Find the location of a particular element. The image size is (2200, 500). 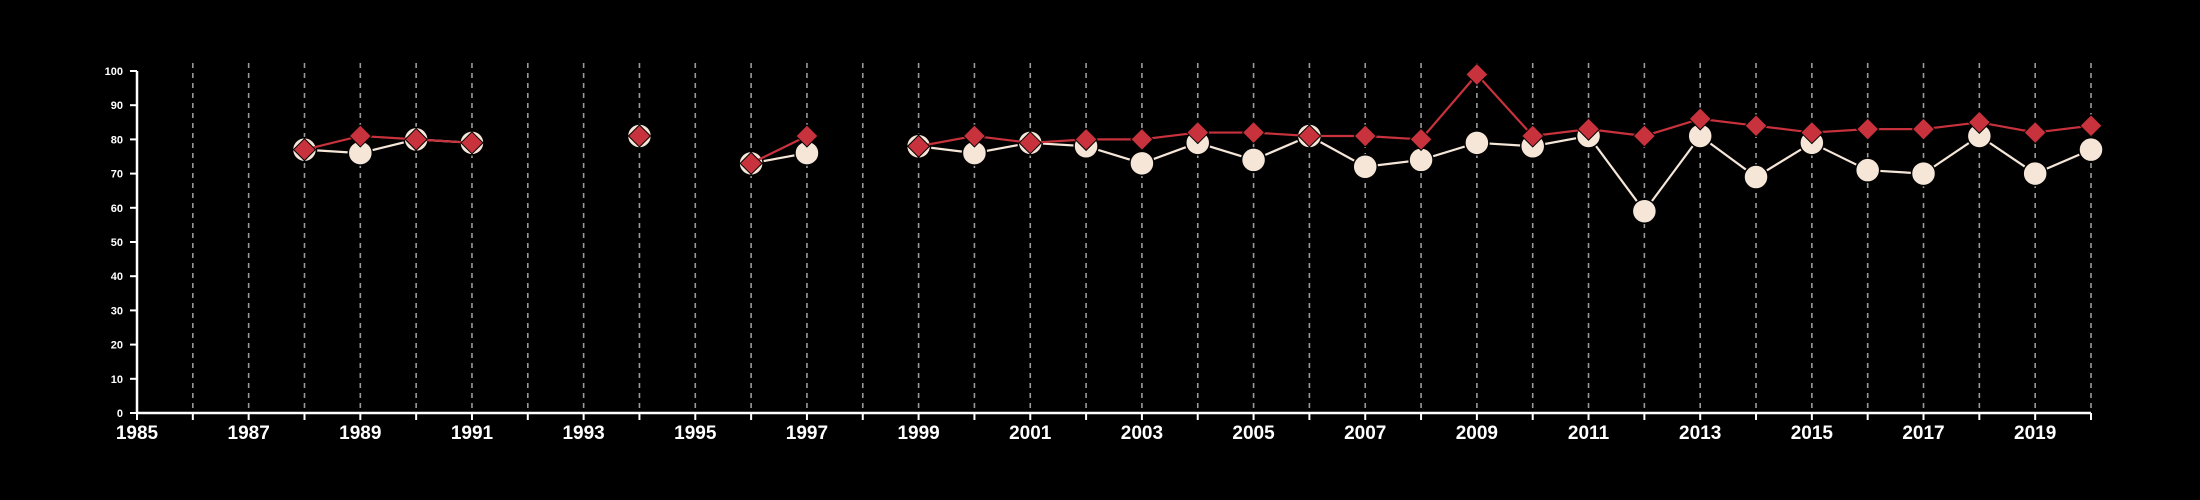

x-tick-label: 2005 is located at coordinates (1253, 433).